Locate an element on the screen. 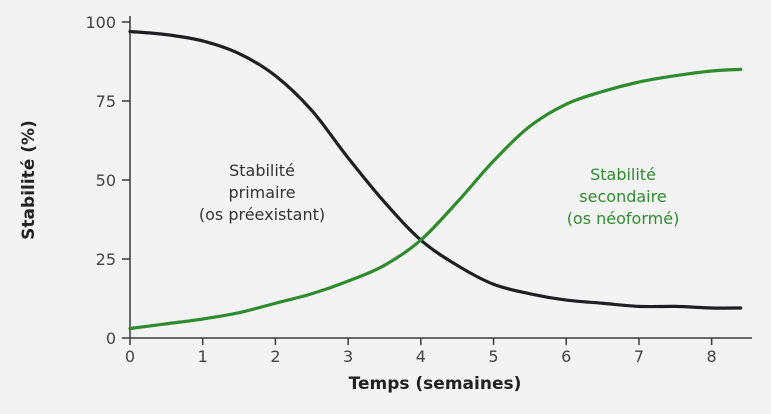  annotation-secondaire: Stabilité secondaire (os néoformé) is located at coordinates (623, 196).